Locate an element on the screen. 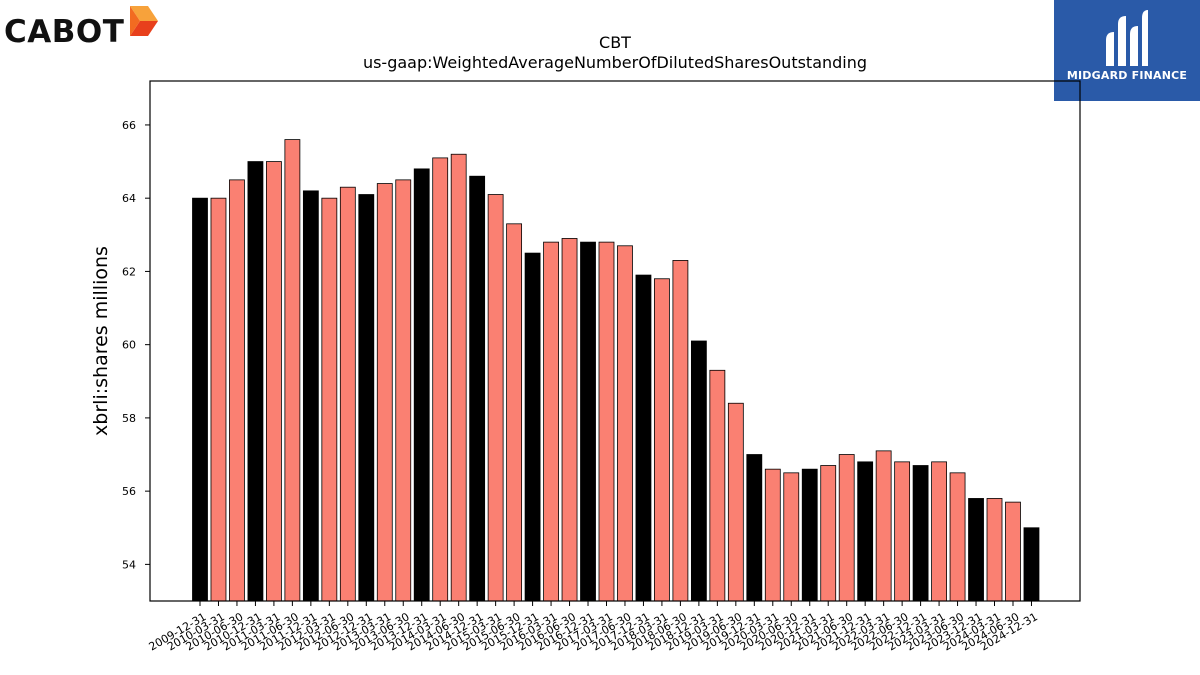  midgard-logo: MIDGARD FINANCE is located at coordinates (1127, 50).